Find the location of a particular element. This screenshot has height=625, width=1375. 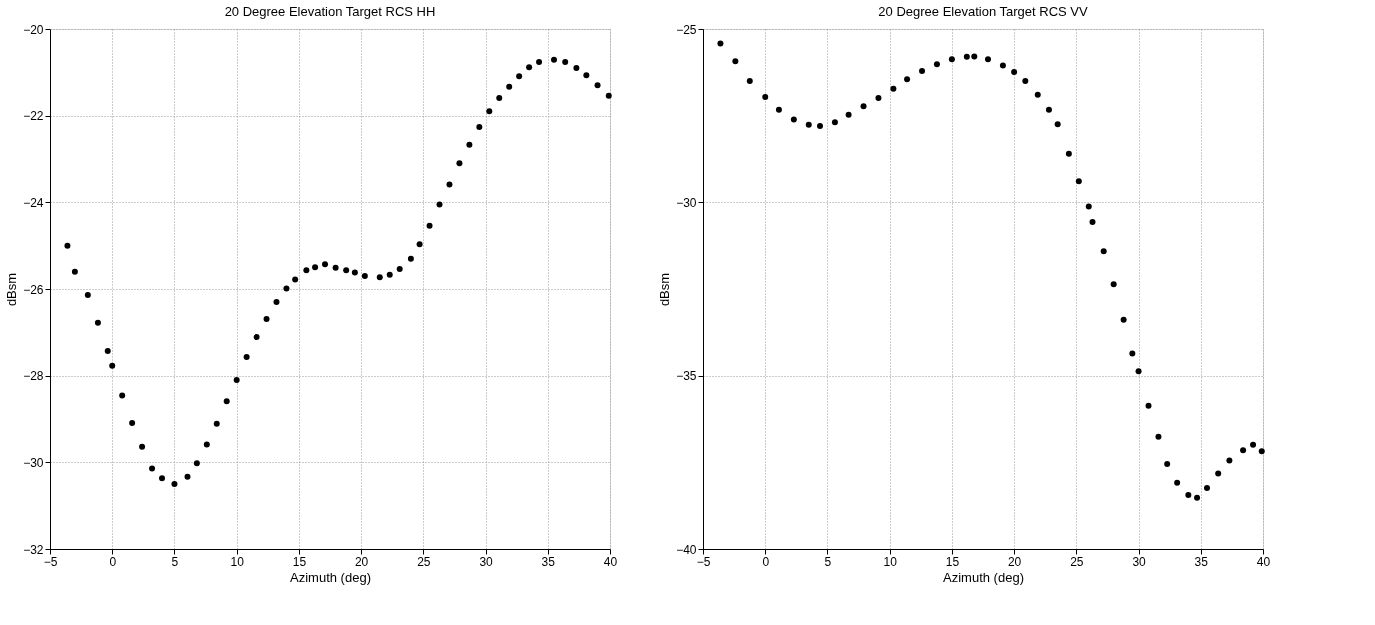

chart-title: 20 Degree Elevation Target RCS HH is located at coordinates (330, 11).